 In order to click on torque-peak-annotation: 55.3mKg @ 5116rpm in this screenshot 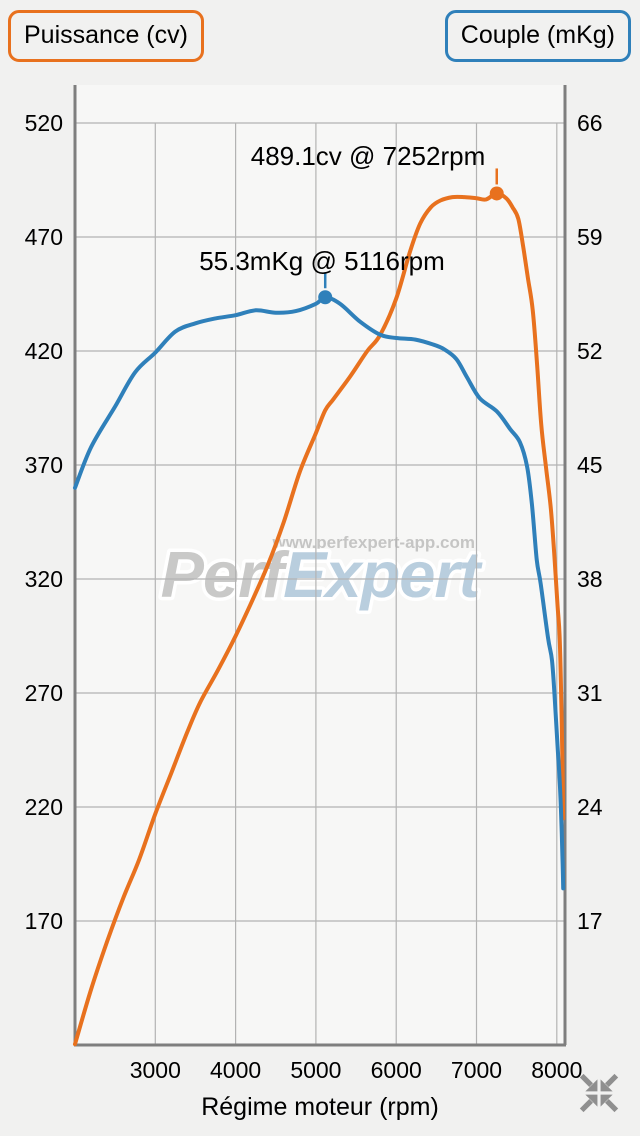, I will do `click(322, 261)`.